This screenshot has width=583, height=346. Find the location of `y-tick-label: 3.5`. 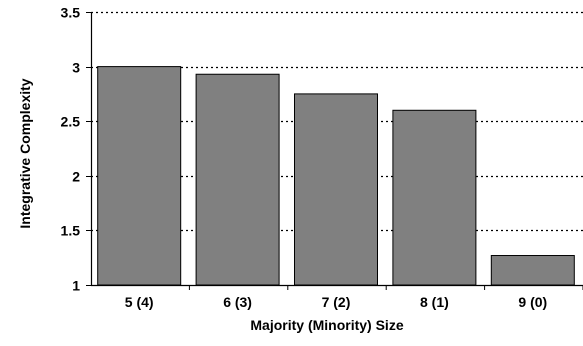

y-tick-label: 3.5 is located at coordinates (71, 13).